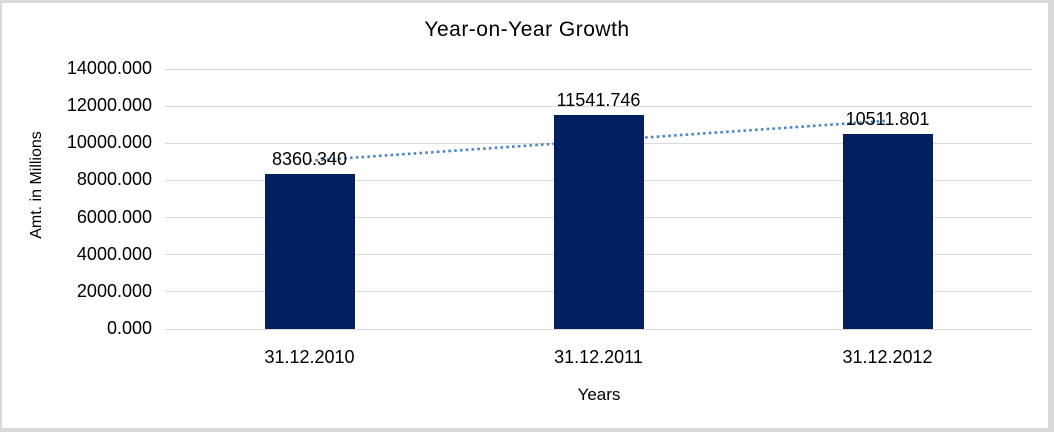 This screenshot has height=432, width=1054. What do you see at coordinates (129, 328) in the screenshot?
I see `y-axis-tick-label: 0.000` at bounding box center [129, 328].